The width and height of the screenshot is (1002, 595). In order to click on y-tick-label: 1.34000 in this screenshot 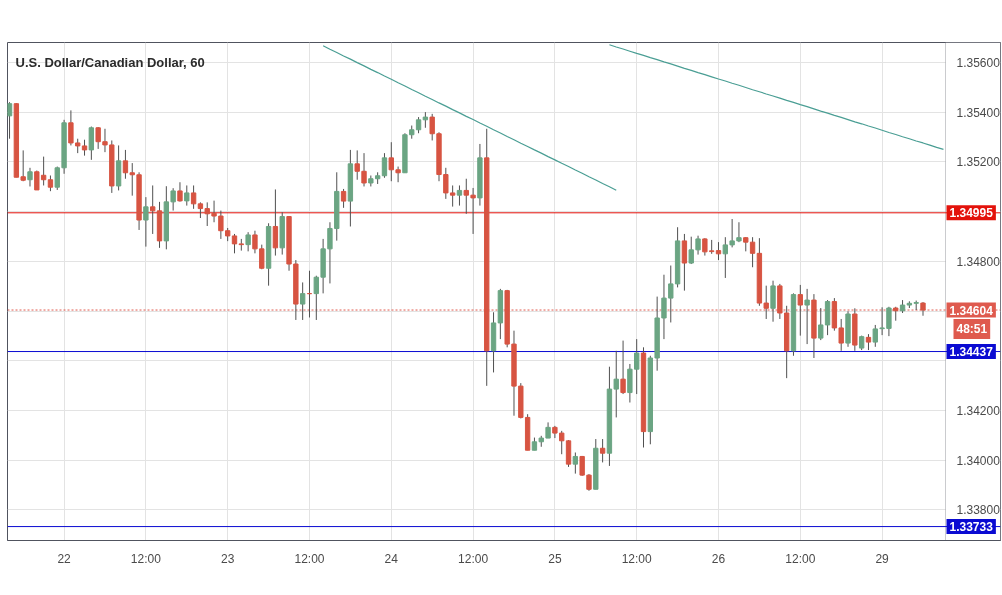, I will do `click(978, 460)`.